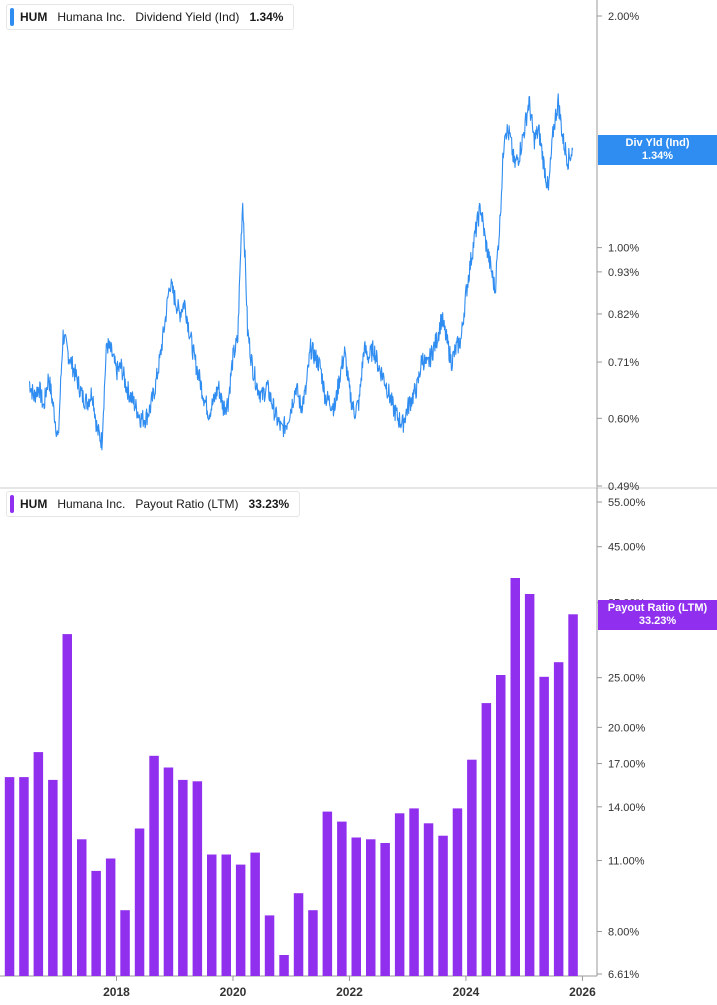 The image size is (717, 1005). What do you see at coordinates (627, 765) in the screenshot?
I see `payout-tick-label: 17.00%` at bounding box center [627, 765].